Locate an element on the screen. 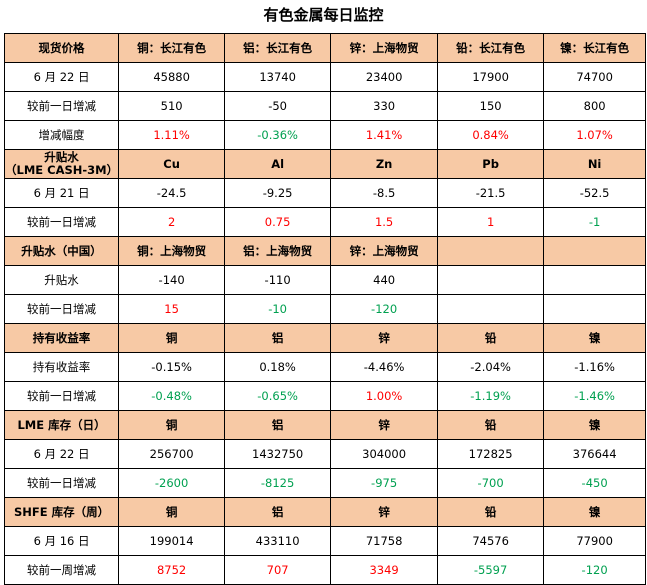  table-cell: 440 is located at coordinates (384, 280).